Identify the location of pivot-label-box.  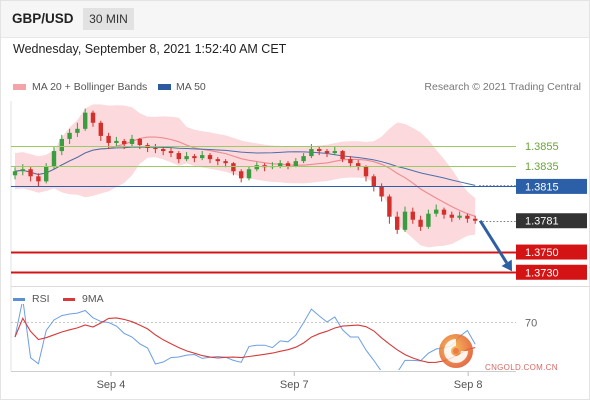
(551, 186).